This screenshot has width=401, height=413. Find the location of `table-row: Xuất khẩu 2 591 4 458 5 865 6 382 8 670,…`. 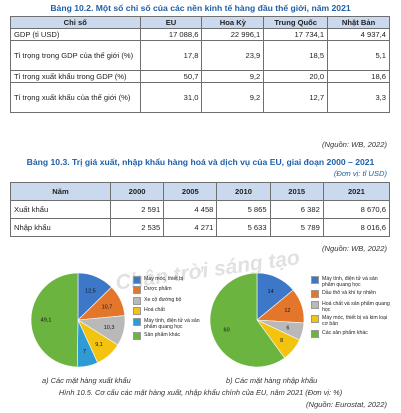

table-row: Xuất khẩu 2 591 4 458 5 865 6 382 8 670,… is located at coordinates (200, 209).